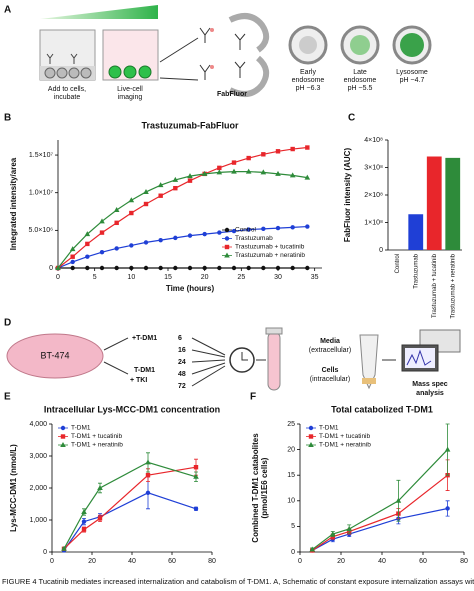  What do you see at coordinates (412, 72) in the screenshot?
I see `compartment-label: Lysosome` at bounding box center [412, 72].